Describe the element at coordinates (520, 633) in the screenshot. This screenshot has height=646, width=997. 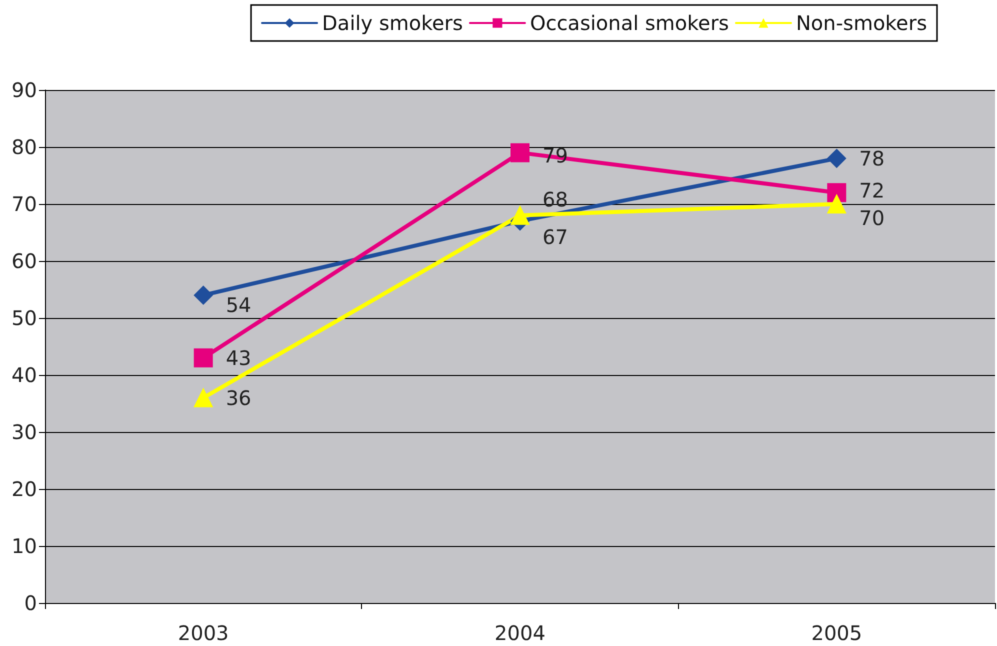
I see `x-tick-label: 2004` at that location.